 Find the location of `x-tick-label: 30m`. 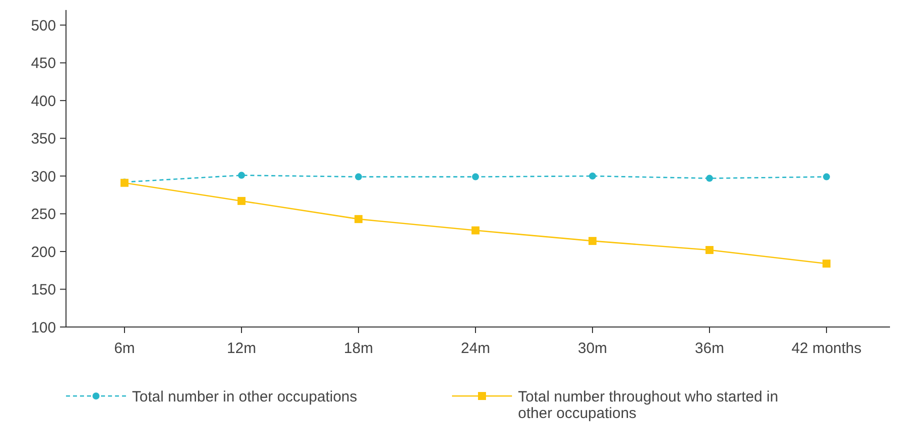

x-tick-label: 30m is located at coordinates (593, 348).